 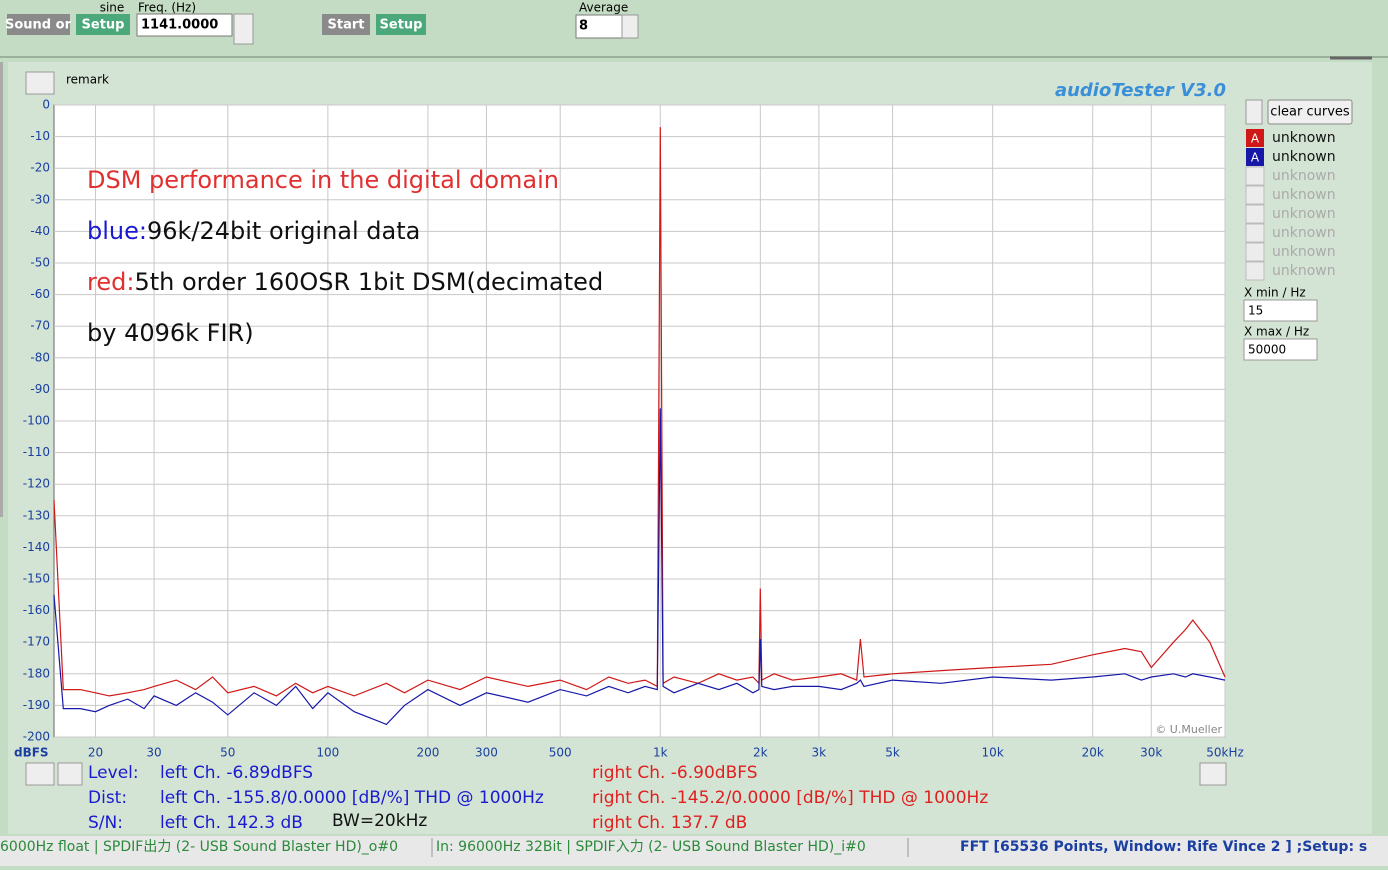 I want to click on xmin-input, so click(x=1280, y=310).